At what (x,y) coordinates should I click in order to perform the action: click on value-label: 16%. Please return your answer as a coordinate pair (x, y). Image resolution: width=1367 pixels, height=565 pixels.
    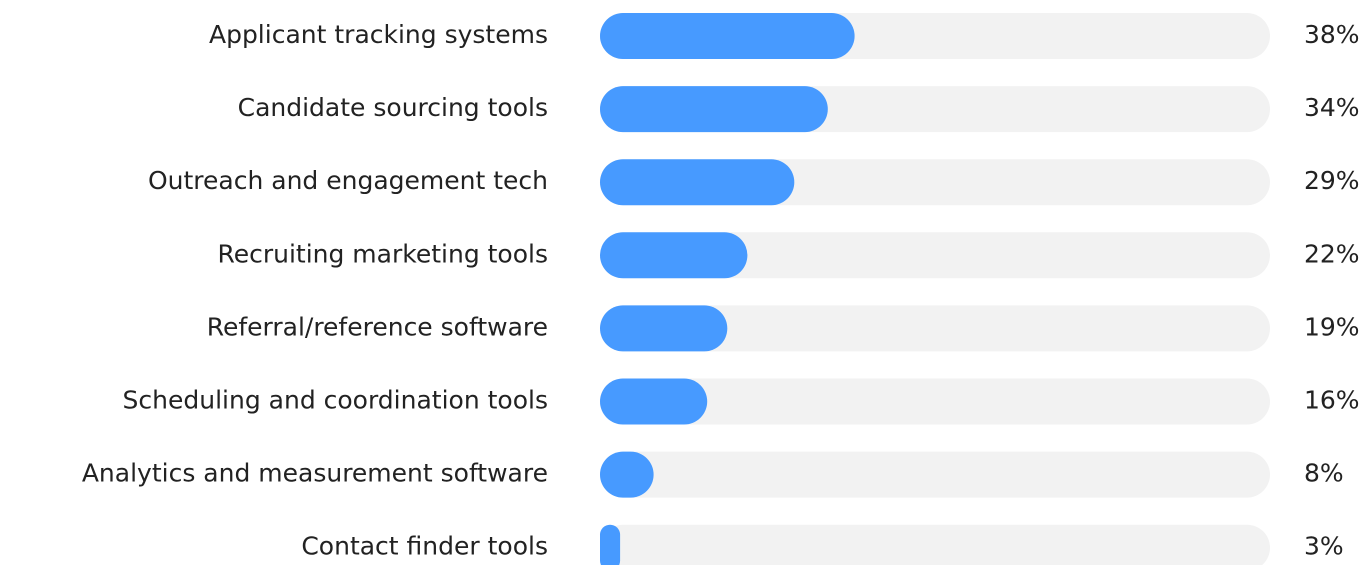
    Looking at the image, I should click on (1332, 400).